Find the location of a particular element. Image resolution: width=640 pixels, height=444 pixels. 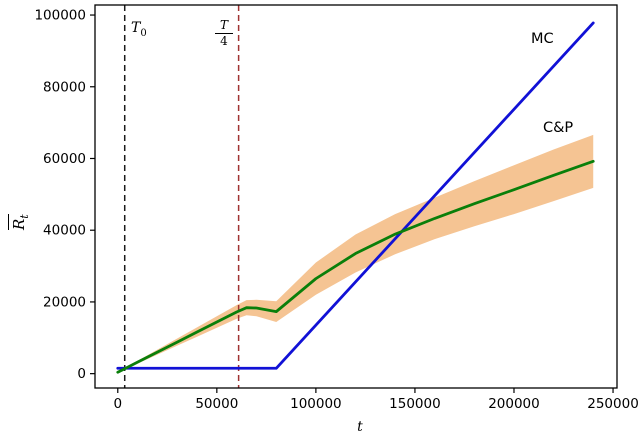

y-axis-label-sub: t is located at coordinates (24, 216).